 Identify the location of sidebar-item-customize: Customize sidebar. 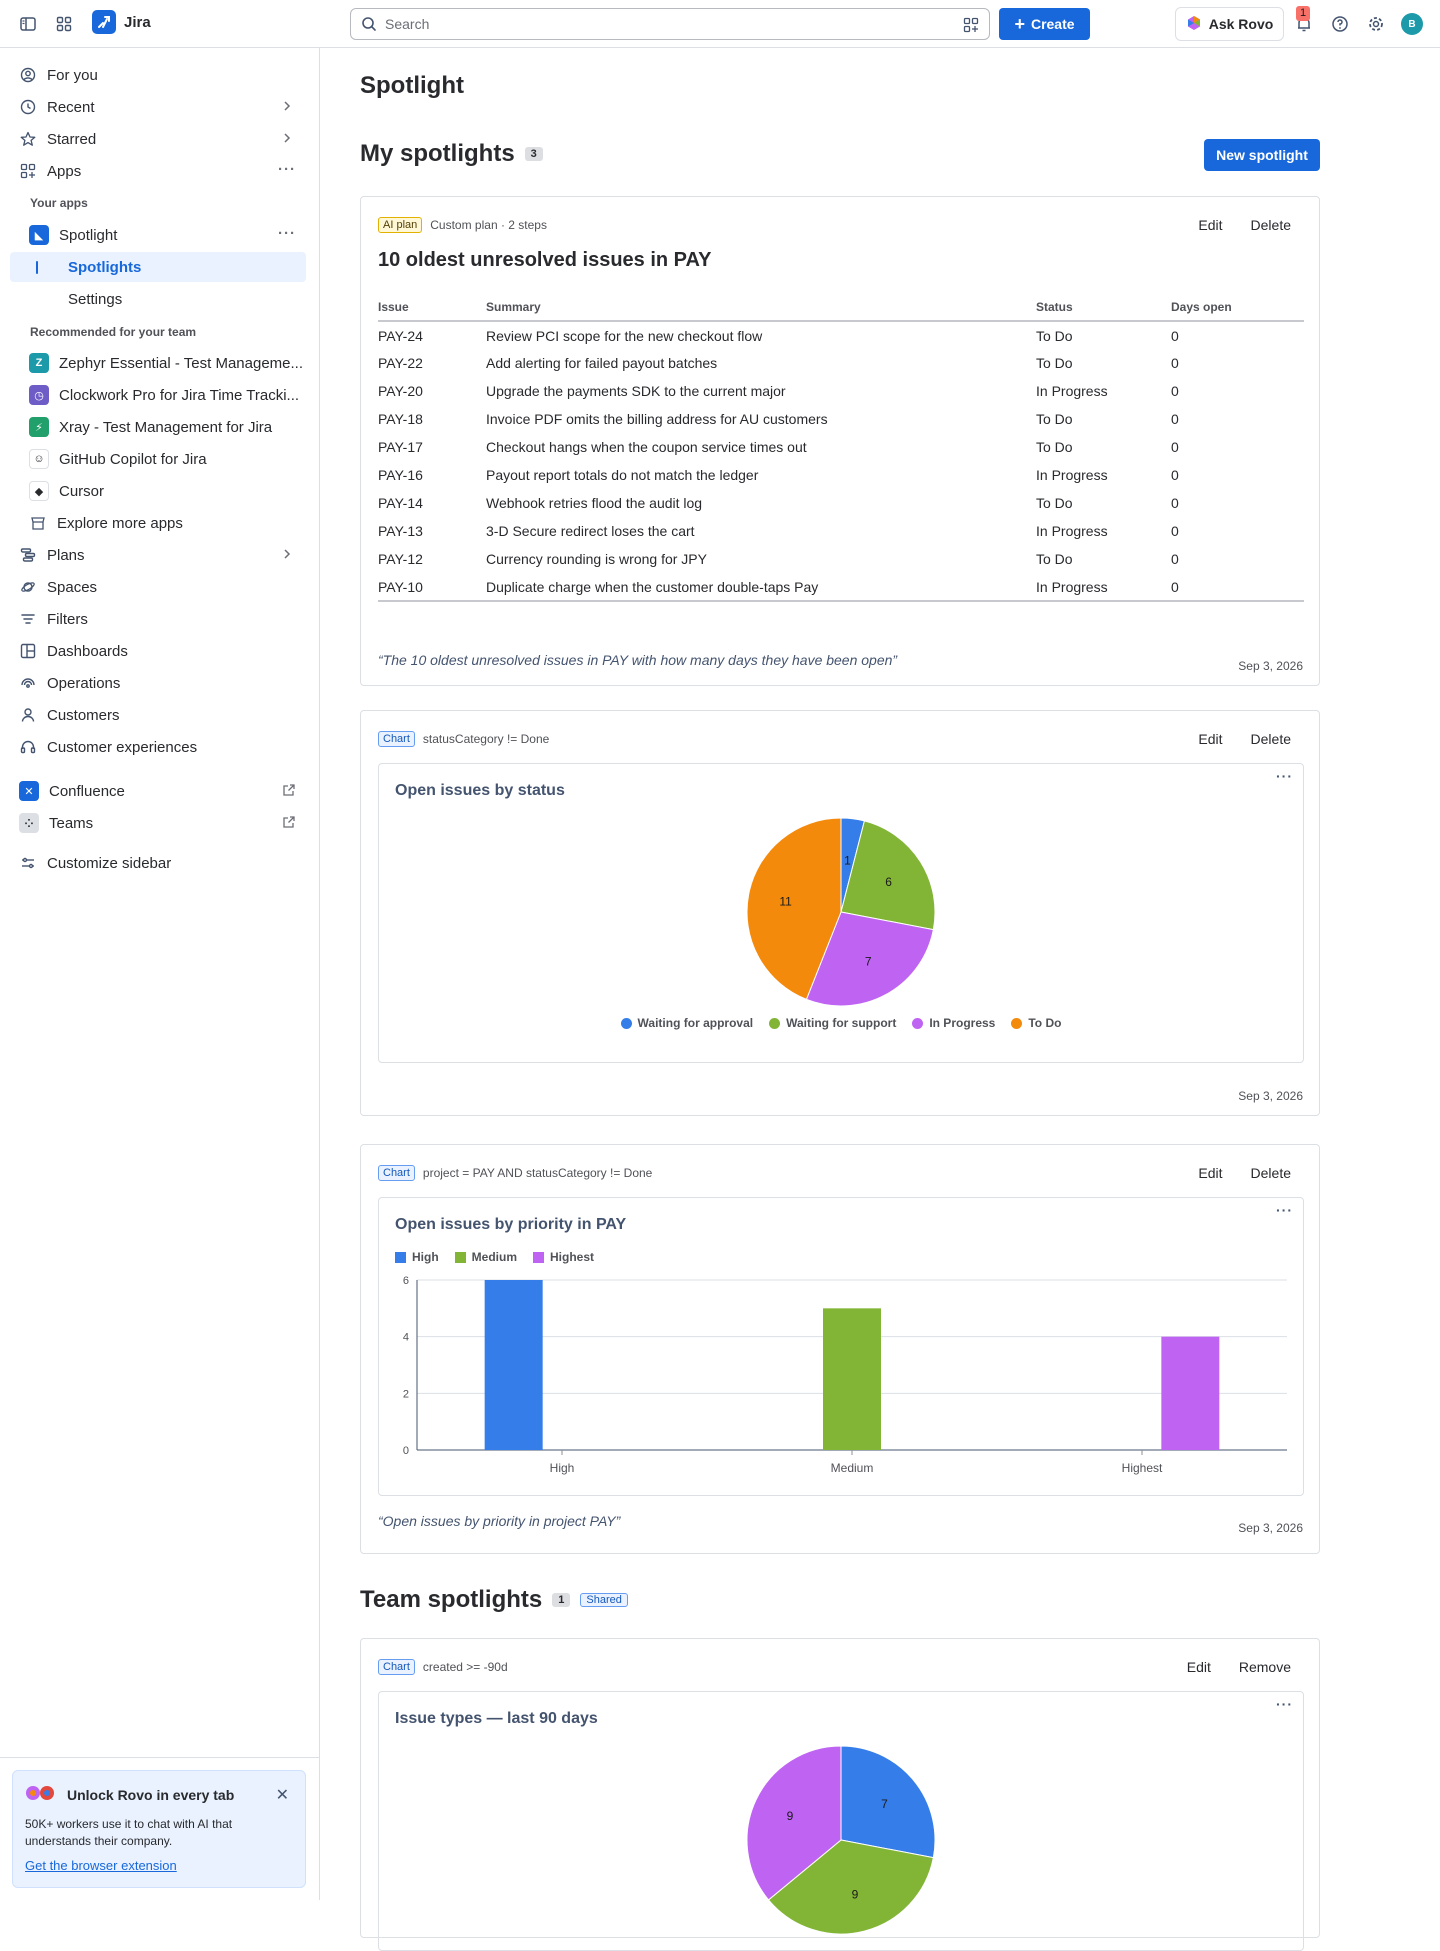
(158, 863).